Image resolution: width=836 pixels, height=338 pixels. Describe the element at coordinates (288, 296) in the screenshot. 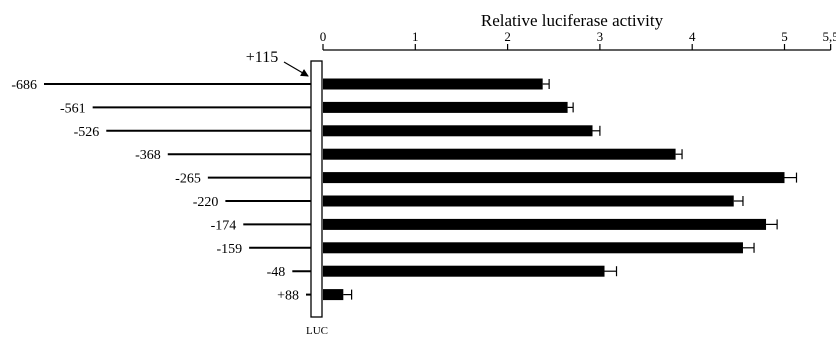

I see `construct-label-9: +88` at that location.